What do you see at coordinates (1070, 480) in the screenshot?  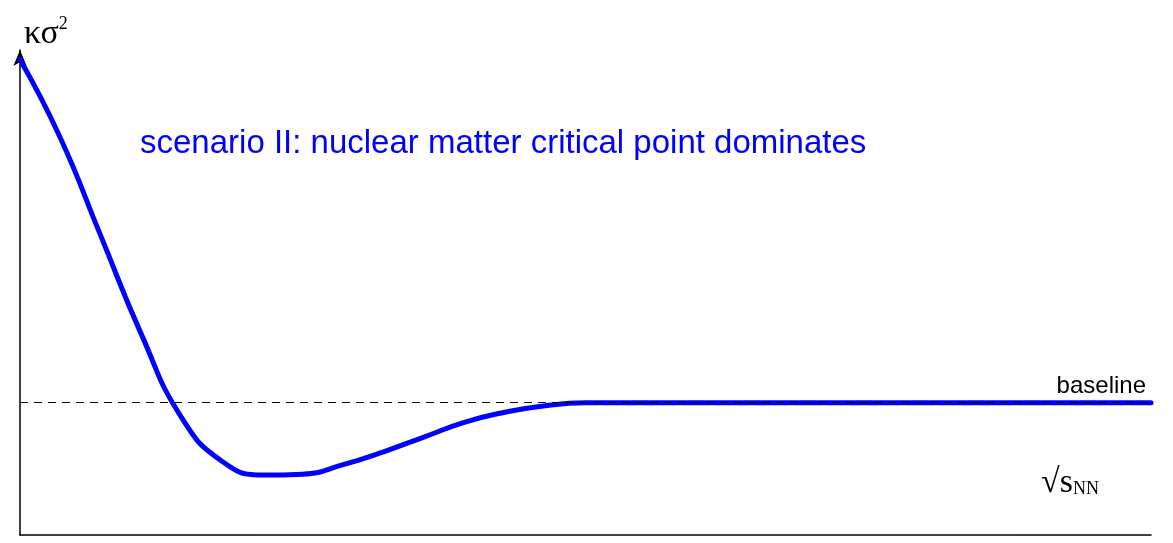 I see `x-axis-title: √sNN` at bounding box center [1070, 480].